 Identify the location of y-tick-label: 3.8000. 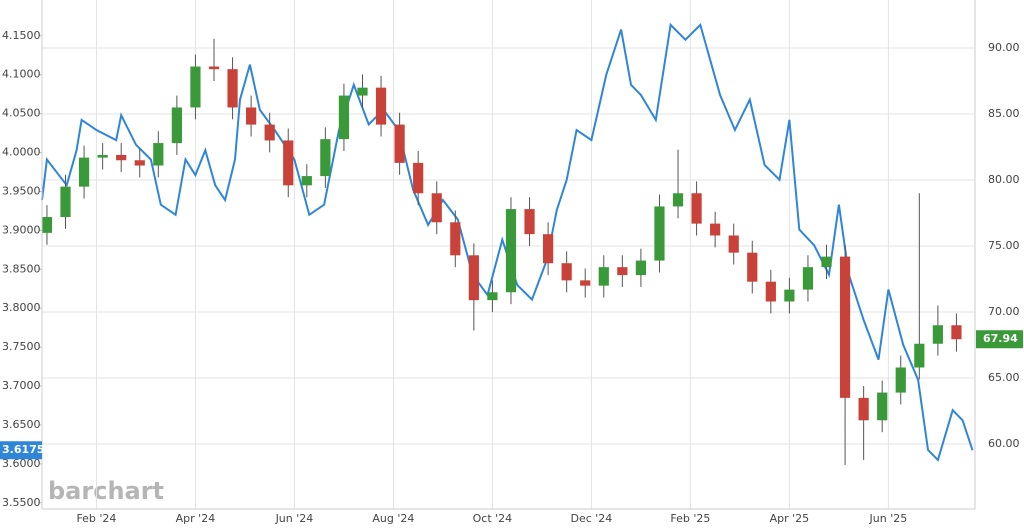
(21, 307).